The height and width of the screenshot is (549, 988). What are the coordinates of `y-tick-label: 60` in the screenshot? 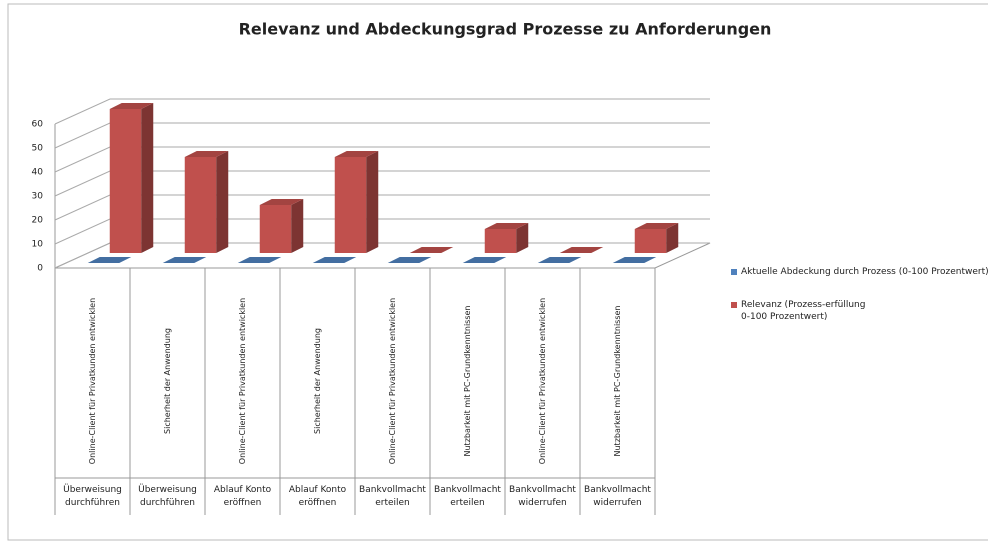 It's located at (38, 125).